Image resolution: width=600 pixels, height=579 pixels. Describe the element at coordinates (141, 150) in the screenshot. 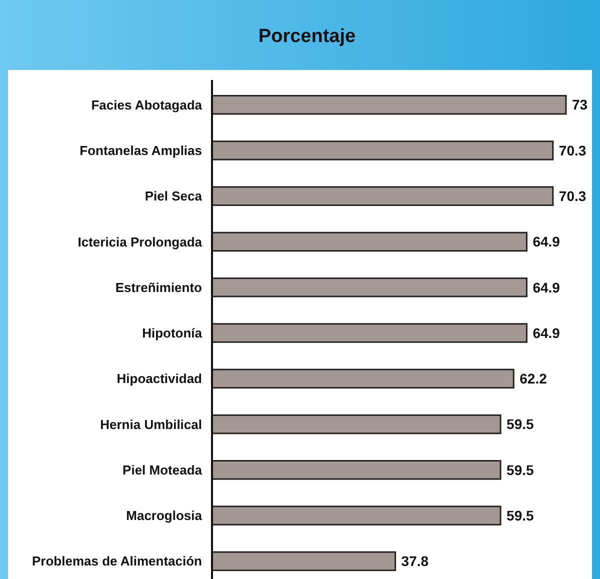

I see `y-tick-label: Fontanelas Amplias` at that location.